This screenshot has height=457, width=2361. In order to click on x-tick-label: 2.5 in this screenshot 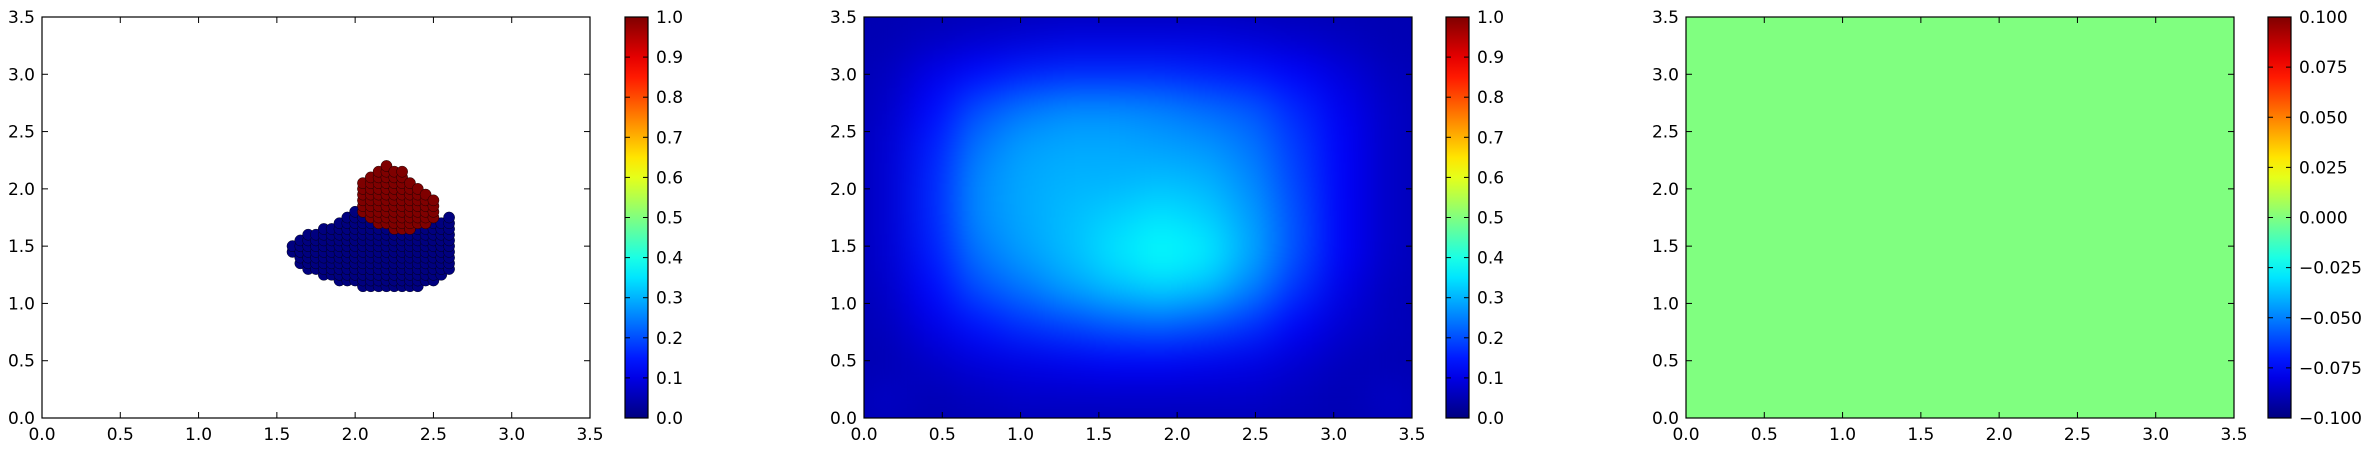, I will do `click(433, 435)`.